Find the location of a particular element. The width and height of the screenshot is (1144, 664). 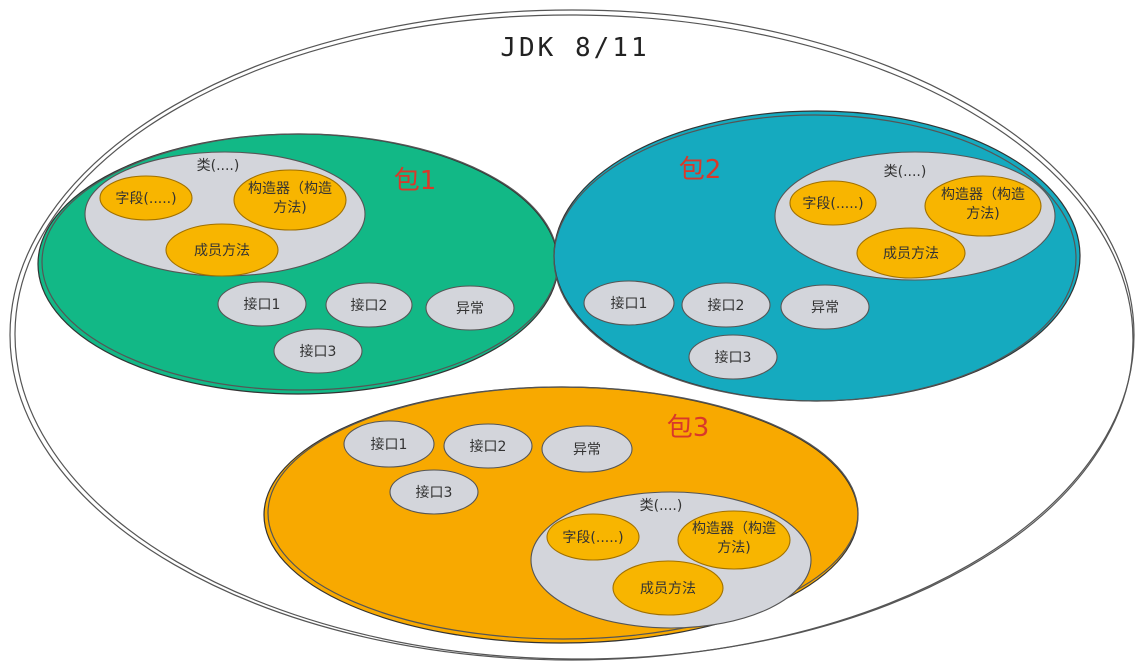

package-3-interface-1-label: 接口1 is located at coordinates (389, 444).